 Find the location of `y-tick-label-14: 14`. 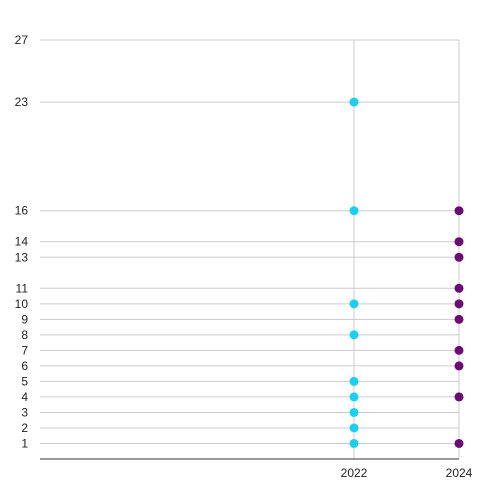

y-tick-label-14: 14 is located at coordinates (22, 242).